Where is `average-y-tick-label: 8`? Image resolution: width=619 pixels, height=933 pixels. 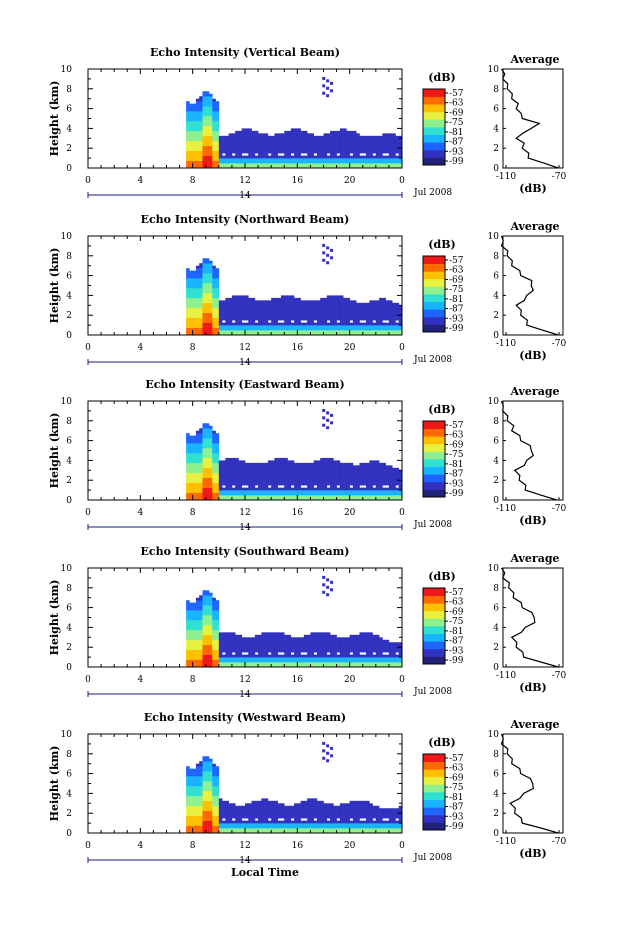 average-y-tick-label: 8 is located at coordinates (496, 589).